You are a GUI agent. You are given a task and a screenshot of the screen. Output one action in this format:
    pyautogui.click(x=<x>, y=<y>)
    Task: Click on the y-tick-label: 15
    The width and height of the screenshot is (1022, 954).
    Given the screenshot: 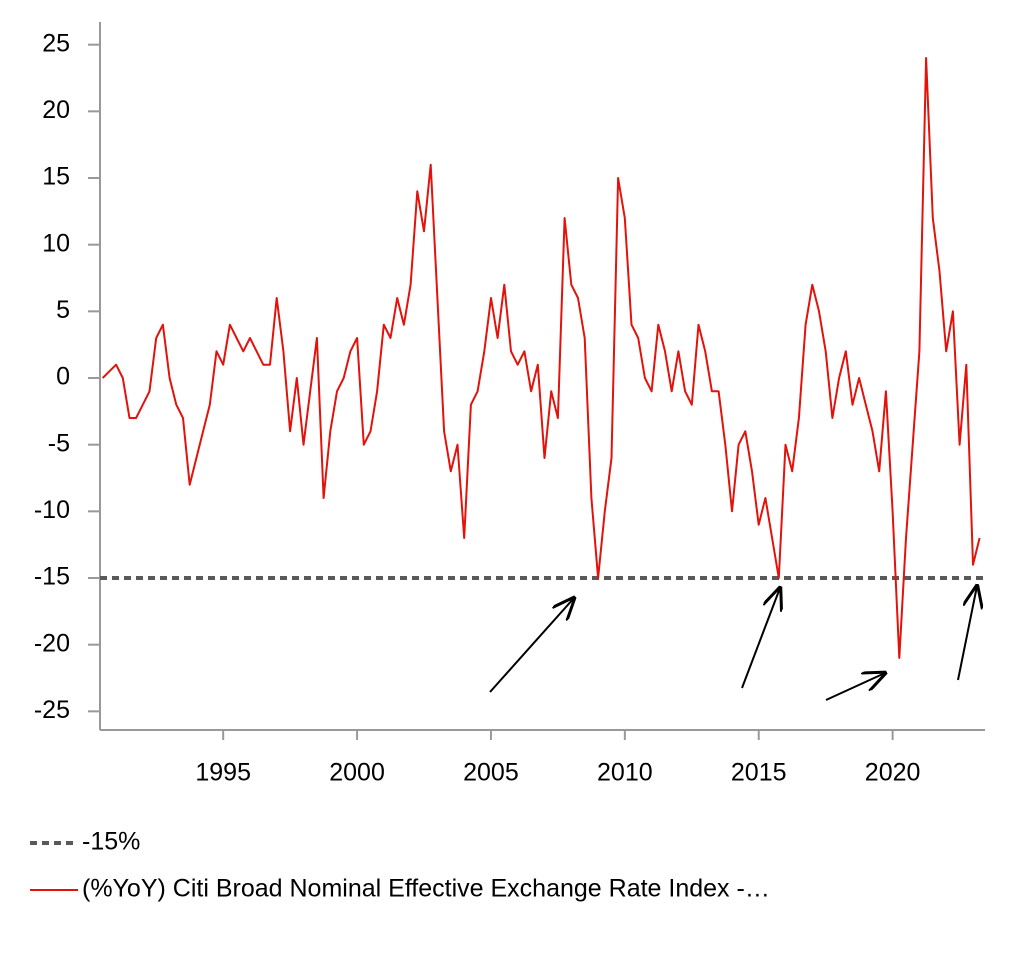 What is the action you would take?
    pyautogui.click(x=56, y=177)
    